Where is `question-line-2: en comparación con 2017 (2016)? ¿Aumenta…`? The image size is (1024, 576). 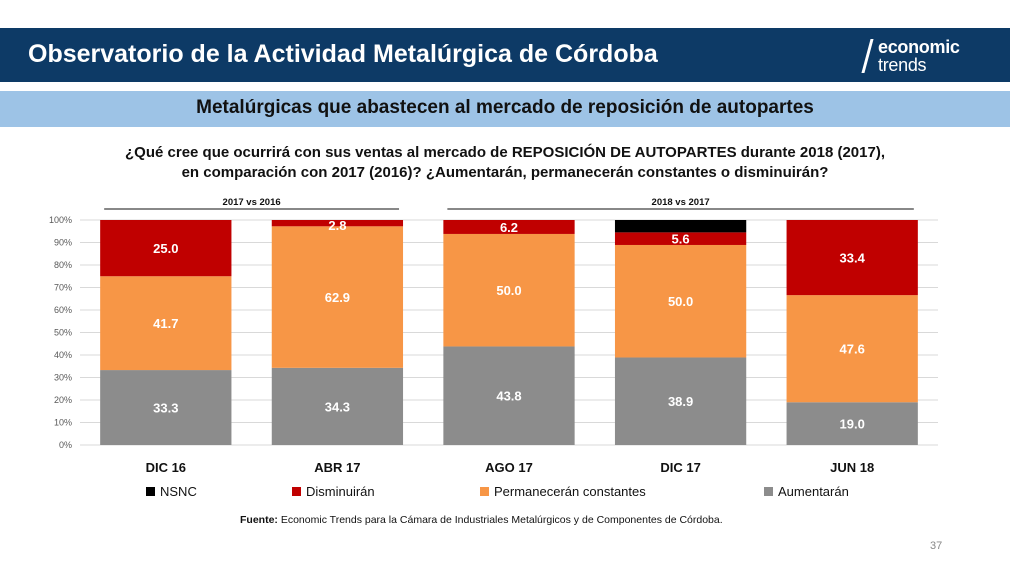 question-line-2: en comparación con 2017 (2016)? ¿Aumenta… is located at coordinates (505, 172).